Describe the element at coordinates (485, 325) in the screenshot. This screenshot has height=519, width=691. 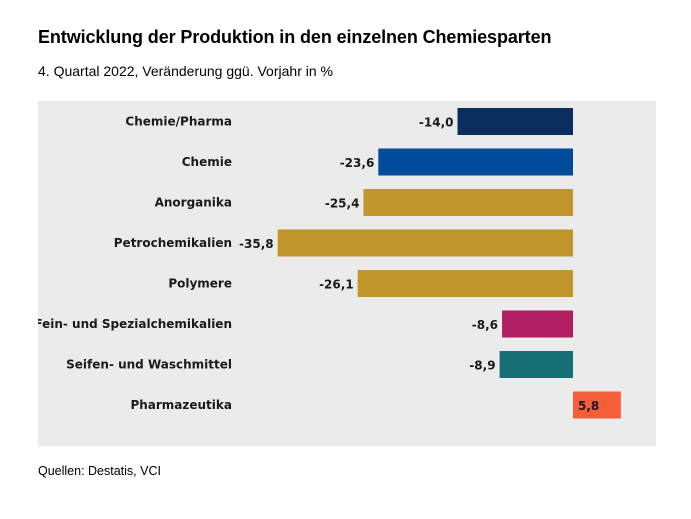
I see `value-label-fein-und-spezialchemikalien: -8,6` at that location.